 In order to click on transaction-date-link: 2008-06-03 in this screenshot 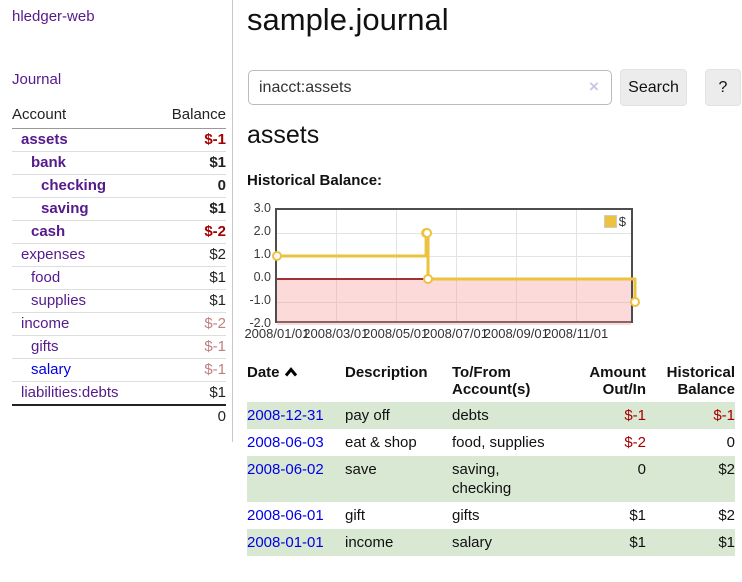, I will do `click(285, 442)`.